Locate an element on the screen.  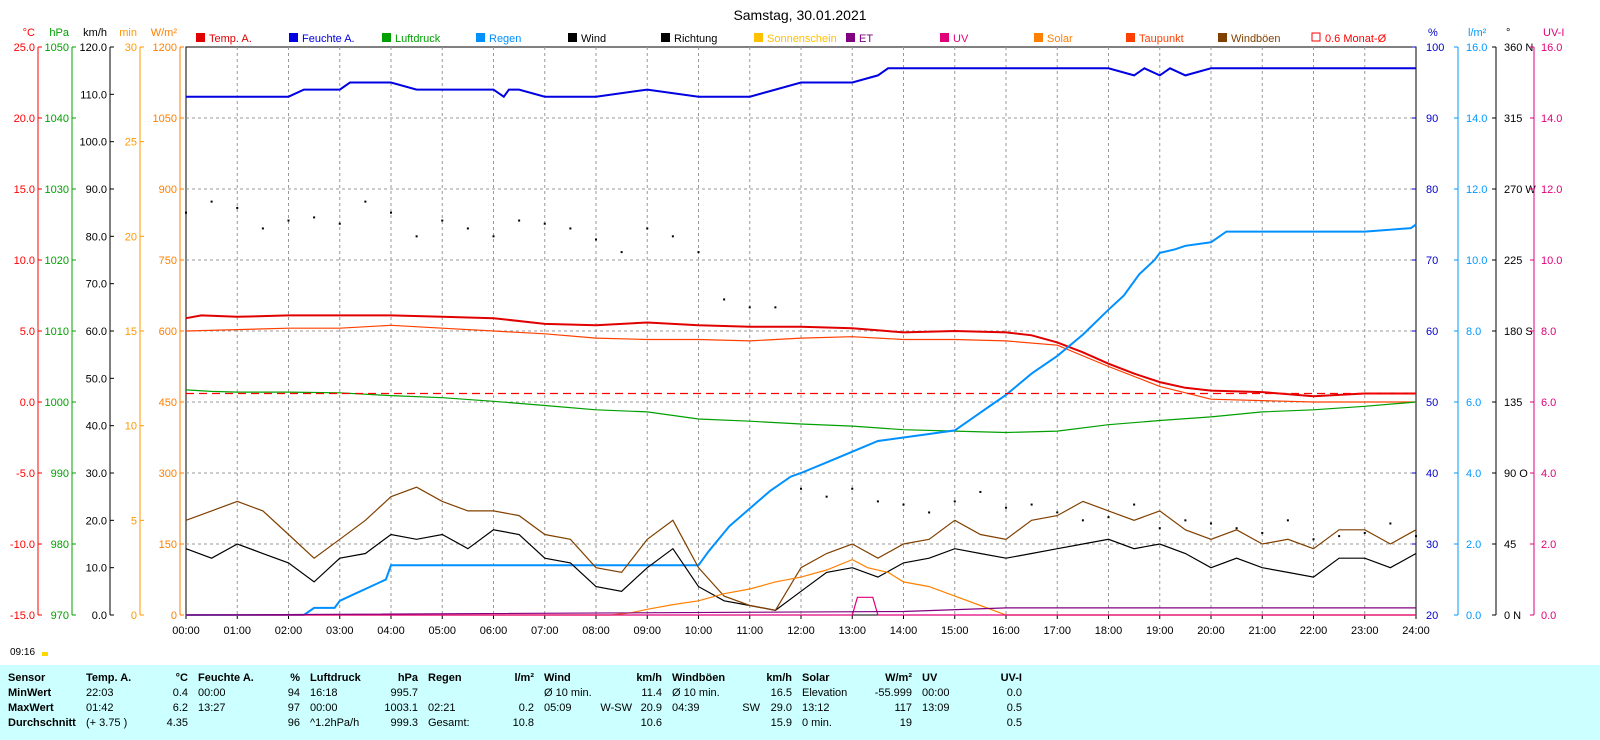
right-axis-unit: % is located at coordinates (1433, 33).